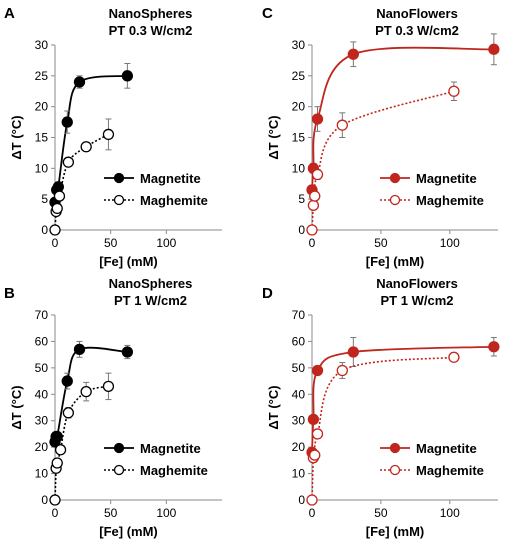 The image size is (514, 555). What do you see at coordinates (267, 13) in the screenshot?
I see `panel-letter: C` at bounding box center [267, 13].